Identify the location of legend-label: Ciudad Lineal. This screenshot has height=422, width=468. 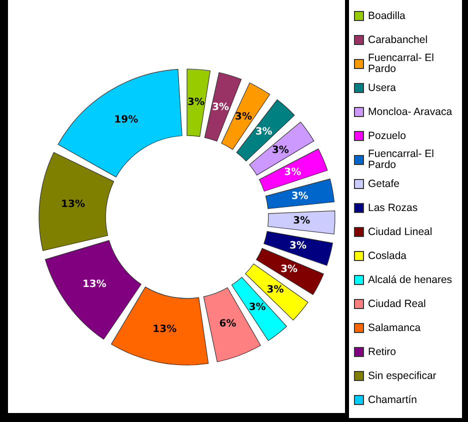
(400, 232).